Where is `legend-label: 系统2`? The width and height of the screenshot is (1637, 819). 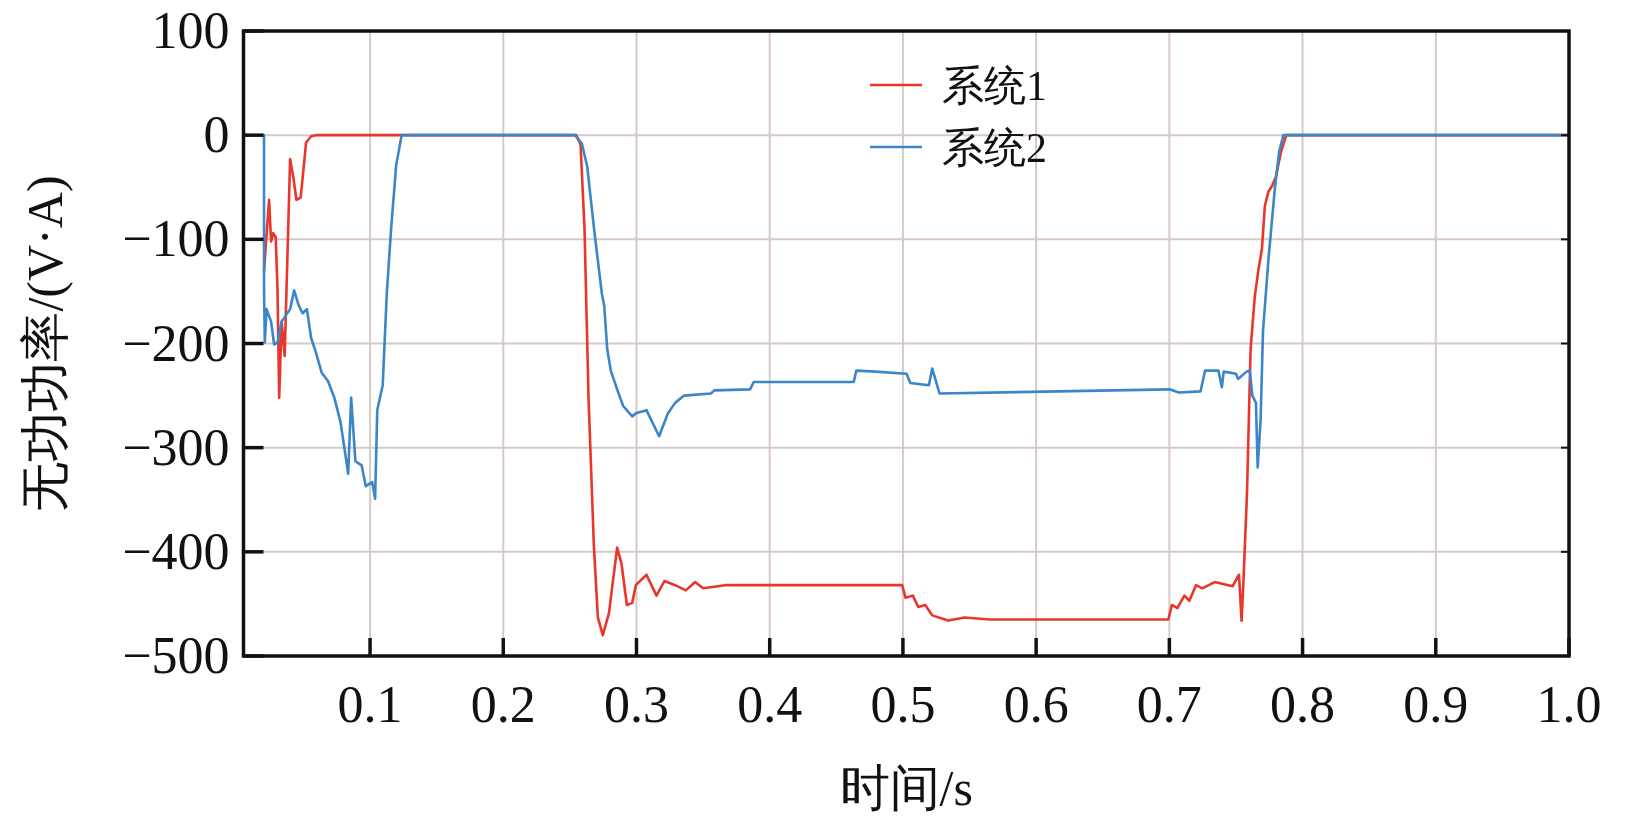
legend-label: 系统2 is located at coordinates (994, 148).